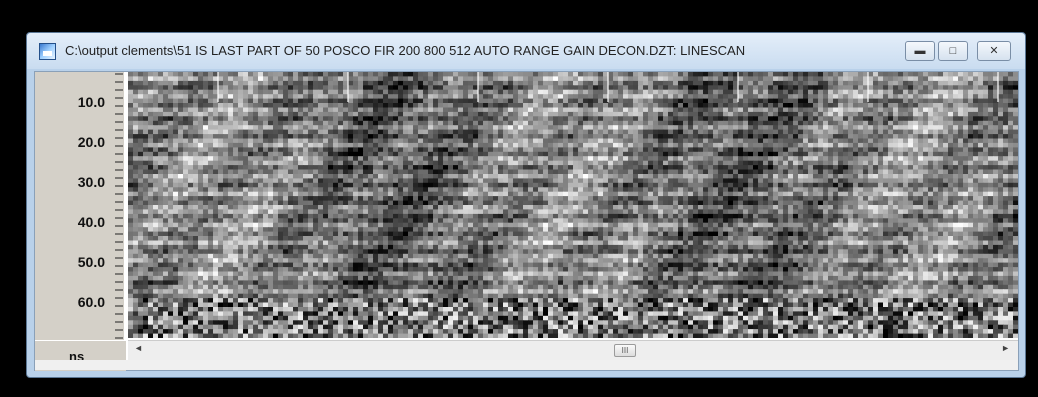 The image size is (1038, 397). Describe the element at coordinates (47, 51) in the screenshot. I see `radar-app-icon` at that location.